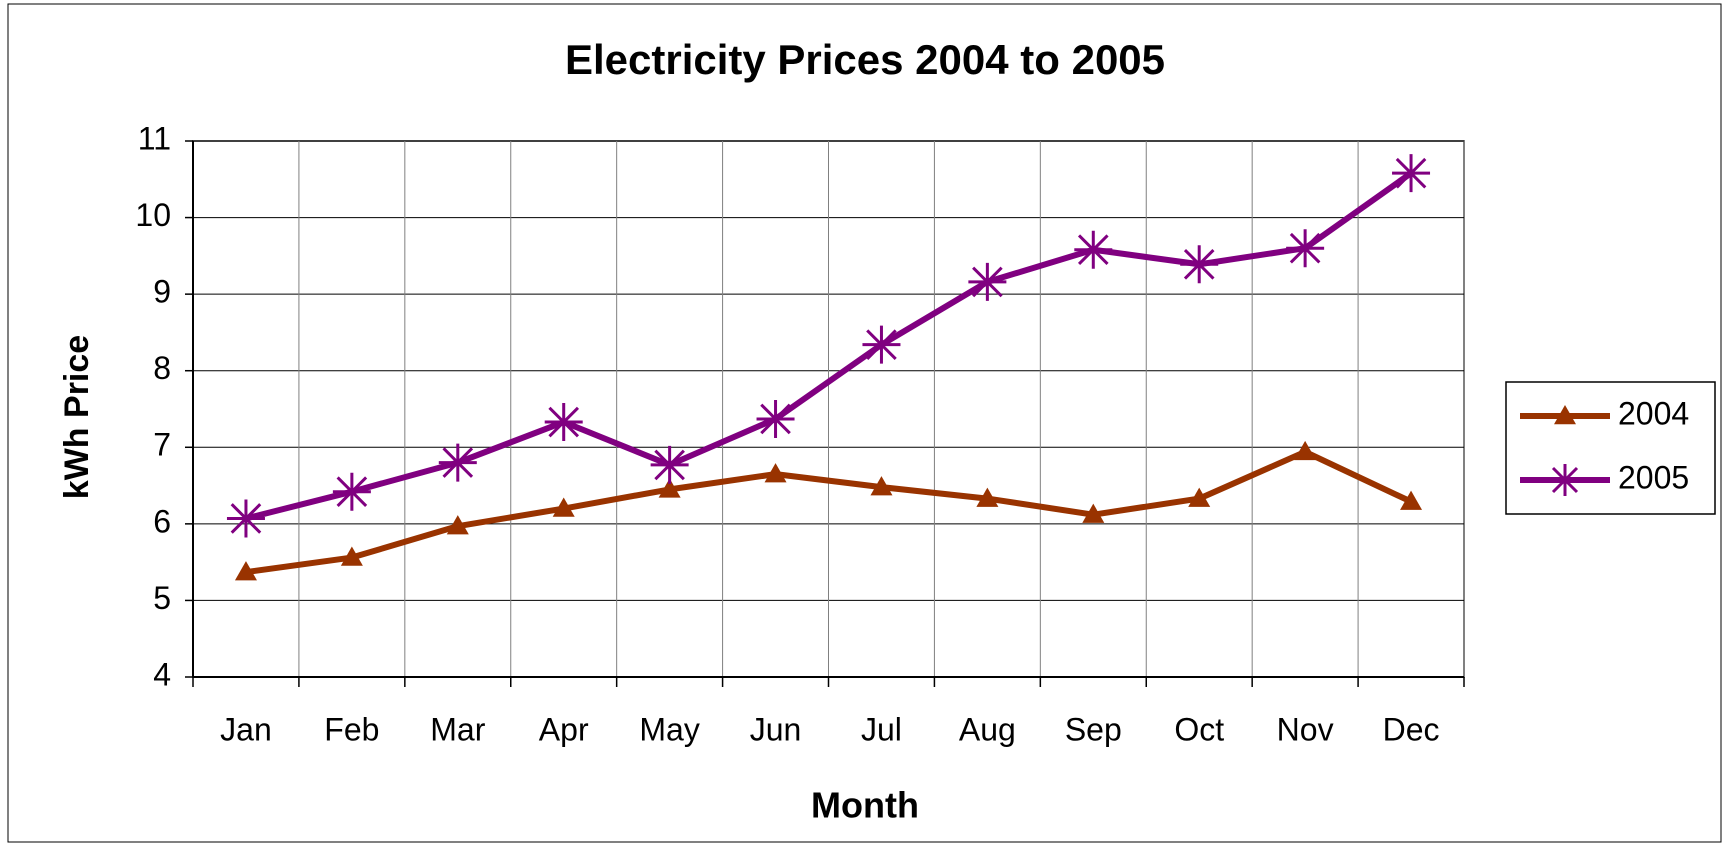  What do you see at coordinates (1653, 477) in the screenshot?
I see `legend-label: 2005` at bounding box center [1653, 477].